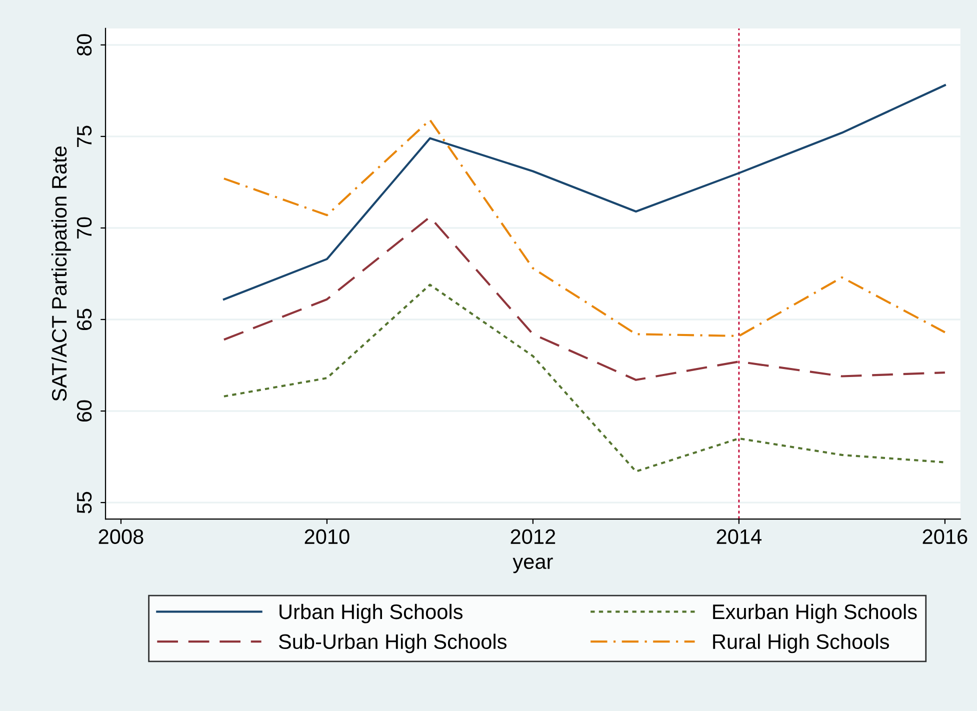  What do you see at coordinates (61, 273) in the screenshot?
I see `y-axis-title: SAT/ACT Participation Rate` at bounding box center [61, 273].